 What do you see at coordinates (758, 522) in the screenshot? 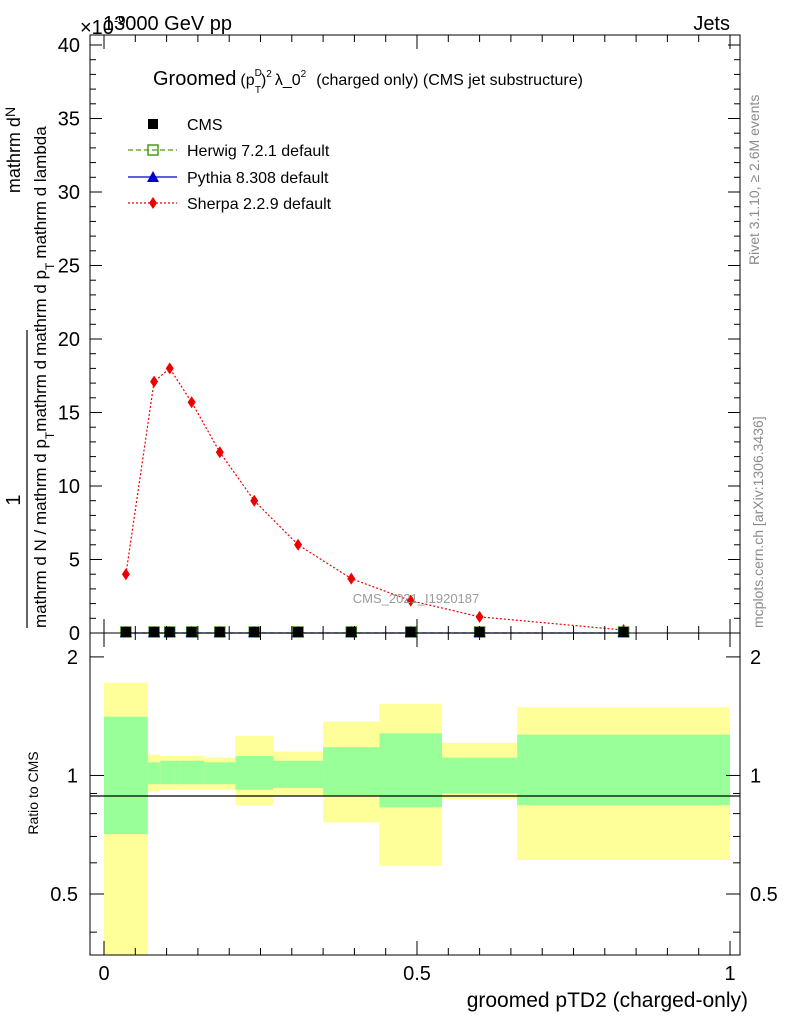
I see `mcplots-label: mcplots.cern.ch [arXiv:1306.3436]` at bounding box center [758, 522].